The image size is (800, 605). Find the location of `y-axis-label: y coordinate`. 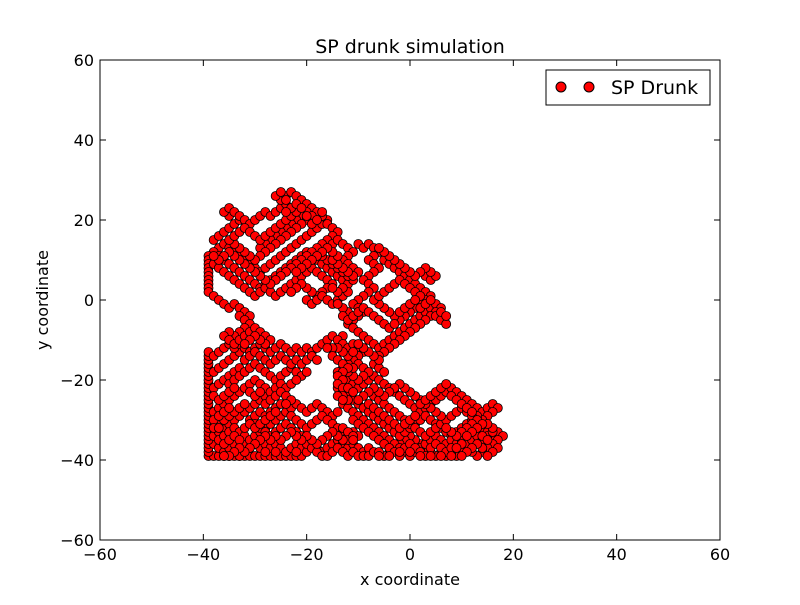

y-axis-label: y coordinate is located at coordinates (42, 300).